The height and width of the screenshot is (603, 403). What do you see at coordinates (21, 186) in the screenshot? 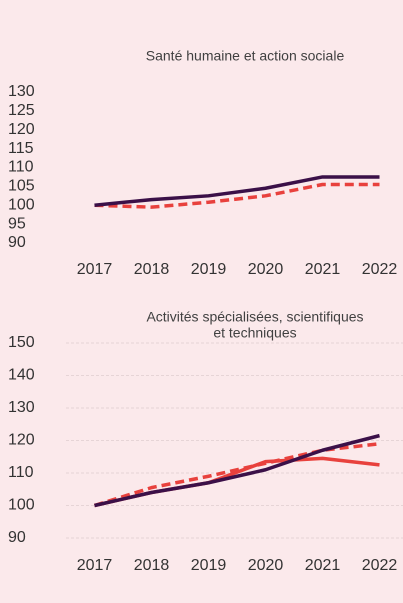
I see `y-tick-label: 105` at bounding box center [21, 186].